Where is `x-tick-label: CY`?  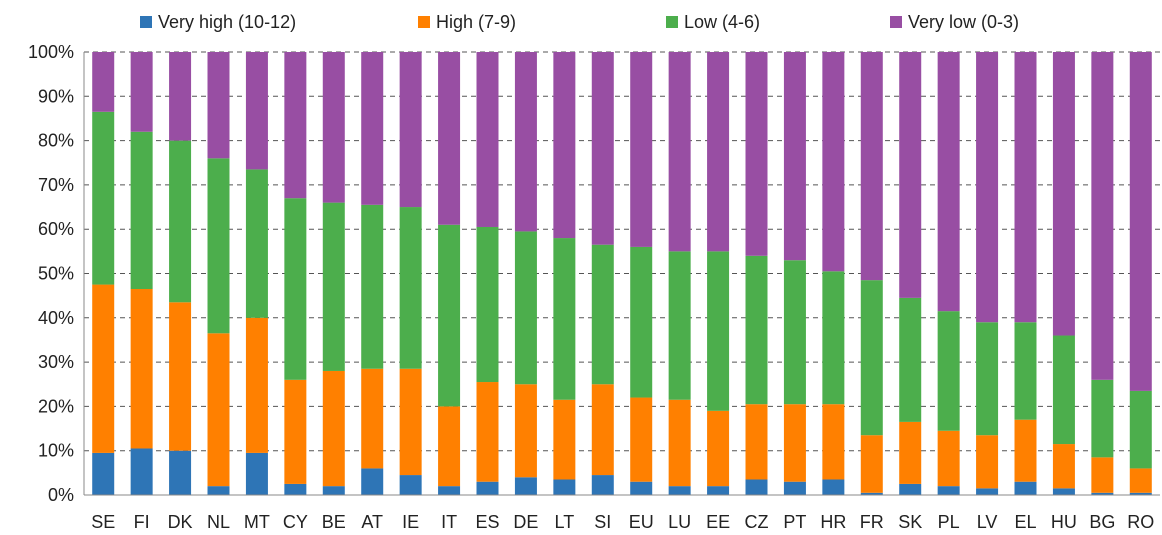 x-tick-label: CY is located at coordinates (295, 522).